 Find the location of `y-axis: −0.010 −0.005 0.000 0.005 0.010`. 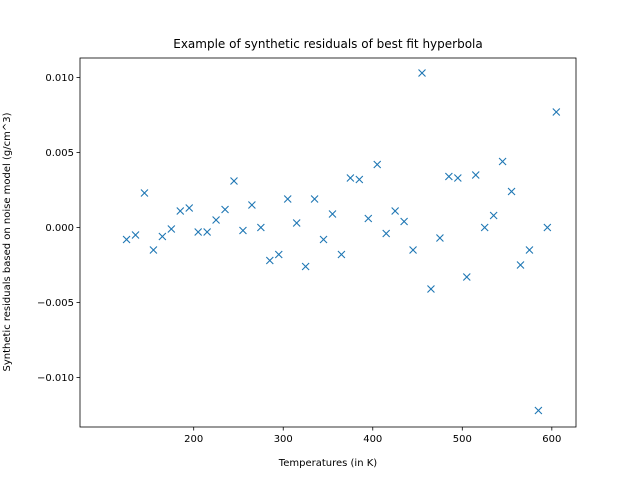

y-axis: −0.010 −0.005 0.000 0.005 0.010 is located at coordinates (58, 228).